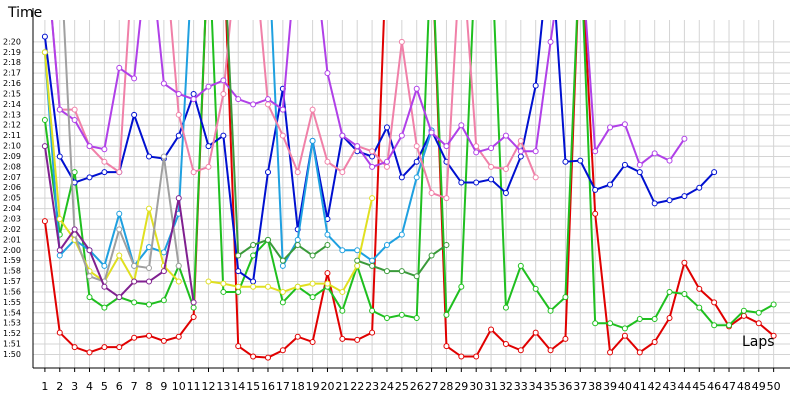  Describe the element at coordinates (179, 386) in the screenshot. I see `x-tick-label: 10` at that location.